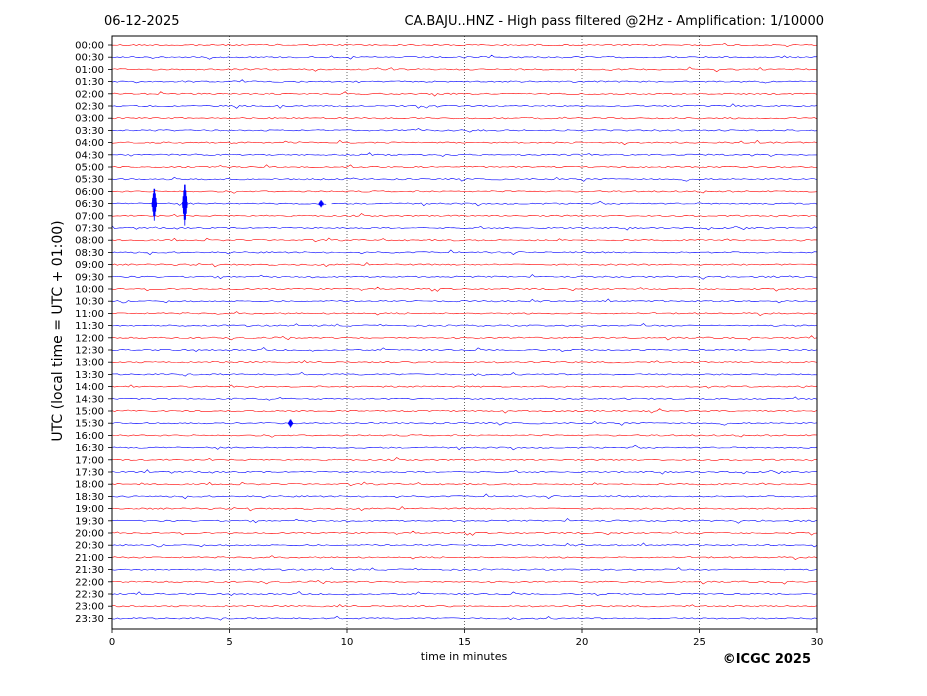 This screenshot has width=927, height=696. I want to click on y-tick-label: 16:00, so click(89, 436).